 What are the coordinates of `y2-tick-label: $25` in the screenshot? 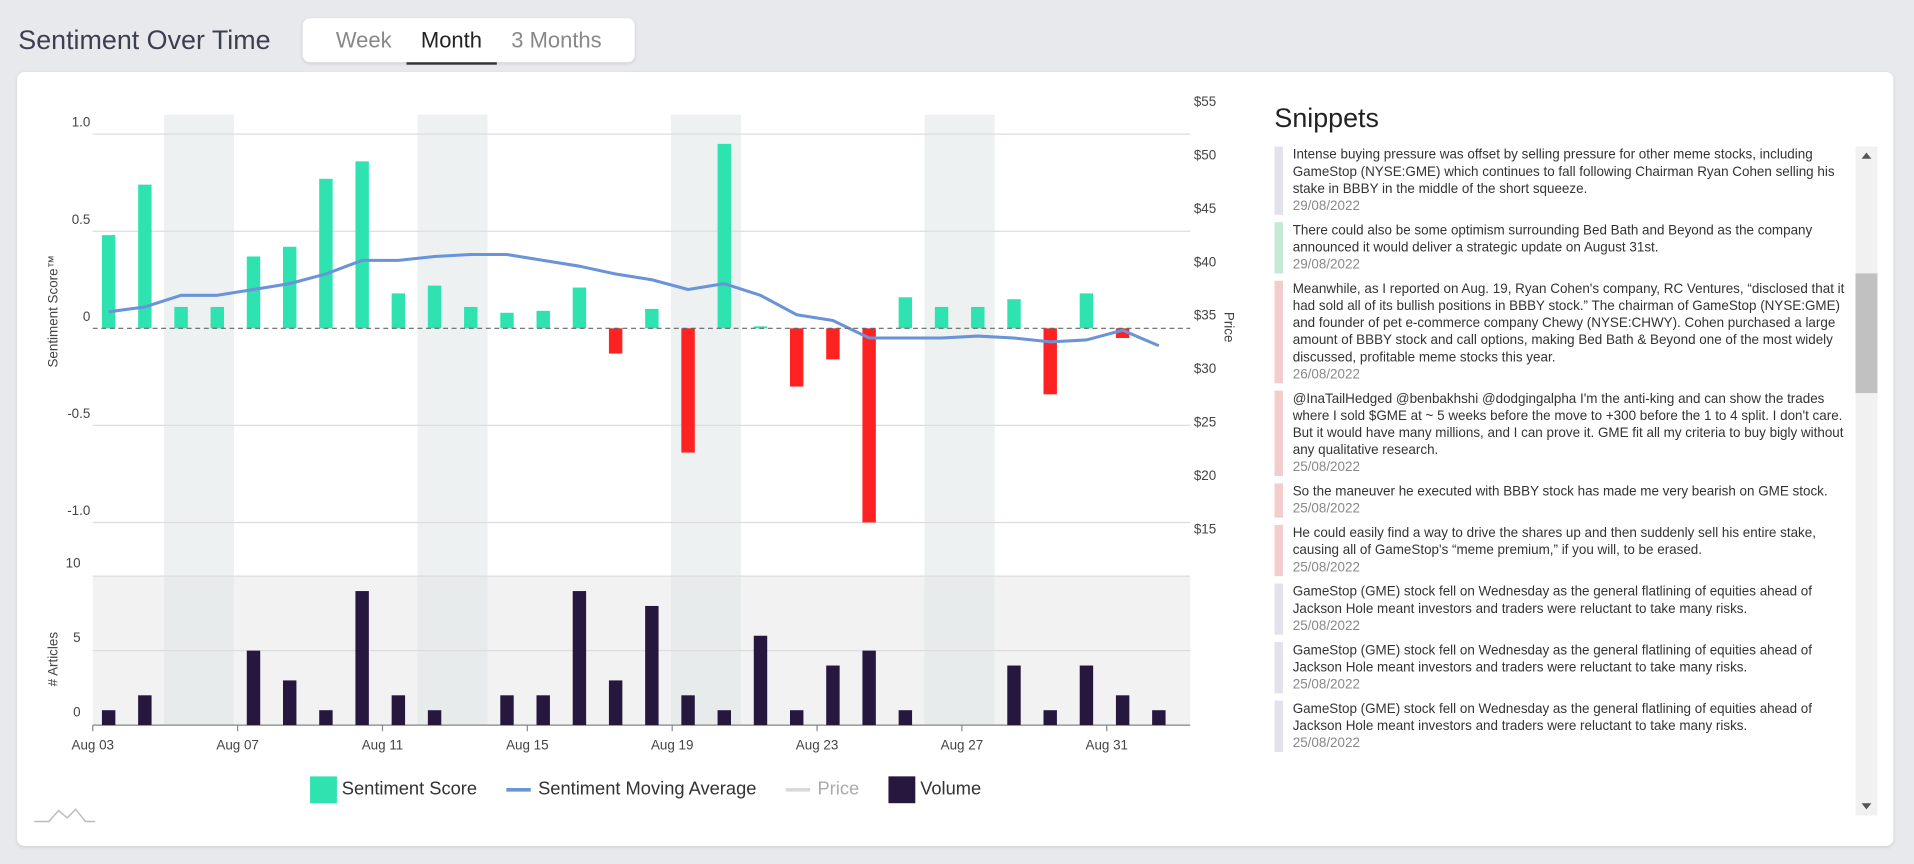 It's located at (1205, 422).